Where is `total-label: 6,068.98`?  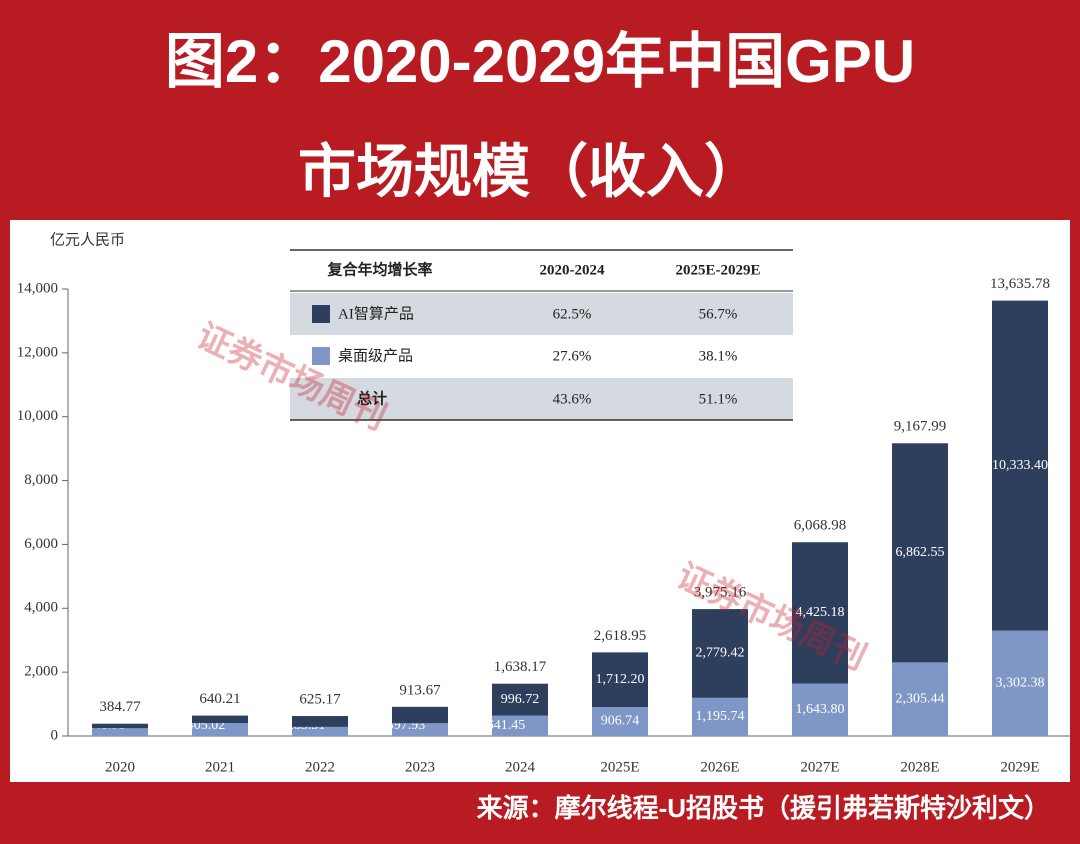 total-label: 6,068.98 is located at coordinates (820, 526).